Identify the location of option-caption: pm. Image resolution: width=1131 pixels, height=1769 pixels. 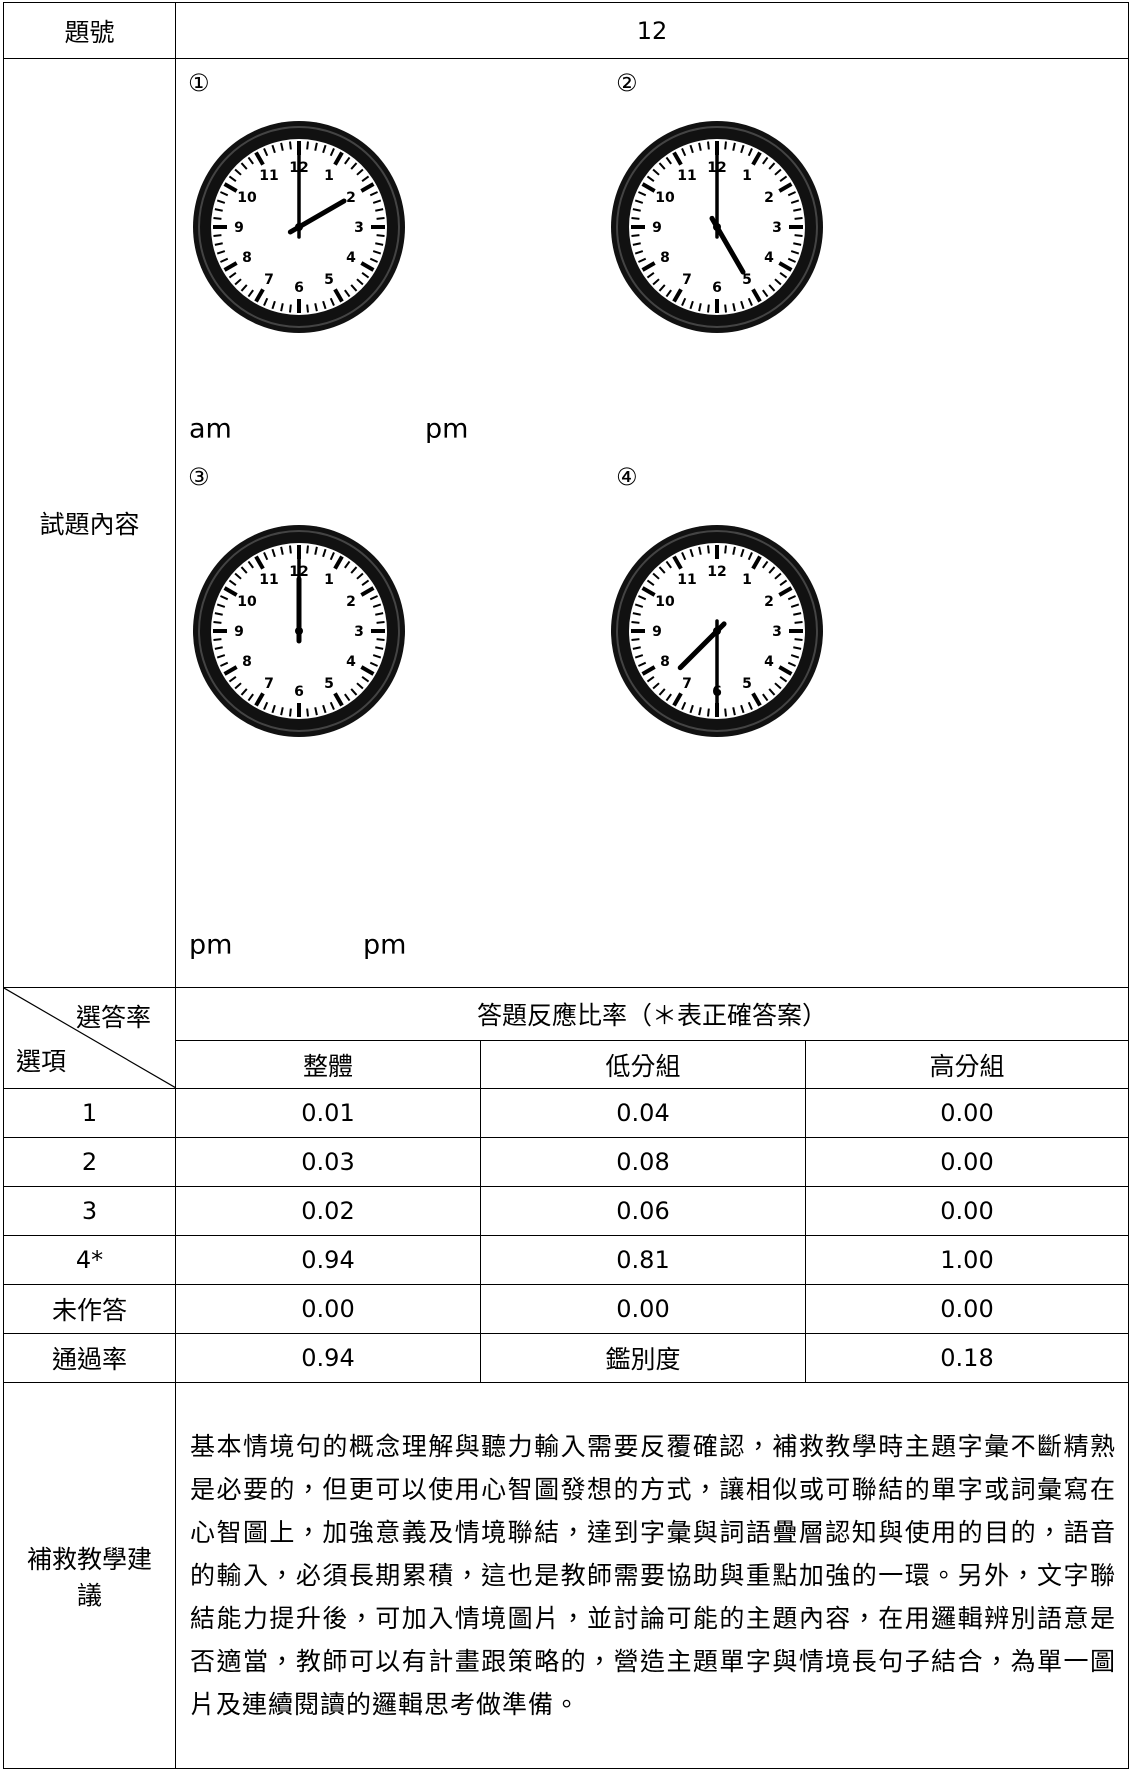
(211, 945).